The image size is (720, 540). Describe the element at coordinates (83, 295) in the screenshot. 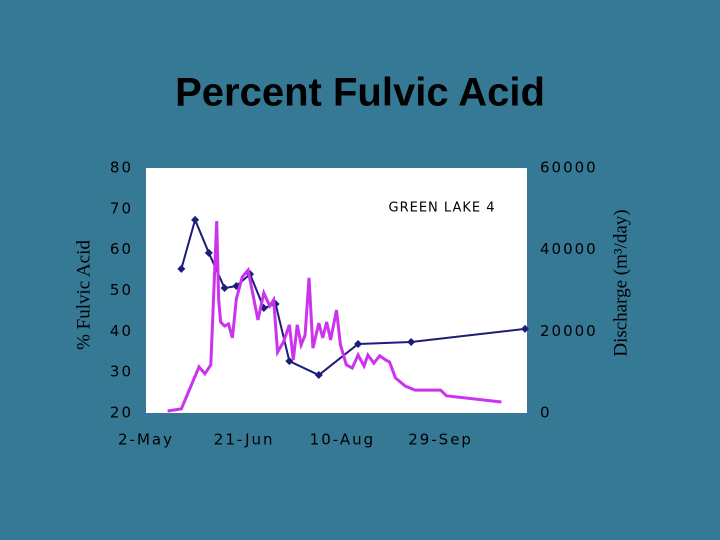

I see `y-axis-label: % Fulvic Acid` at that location.